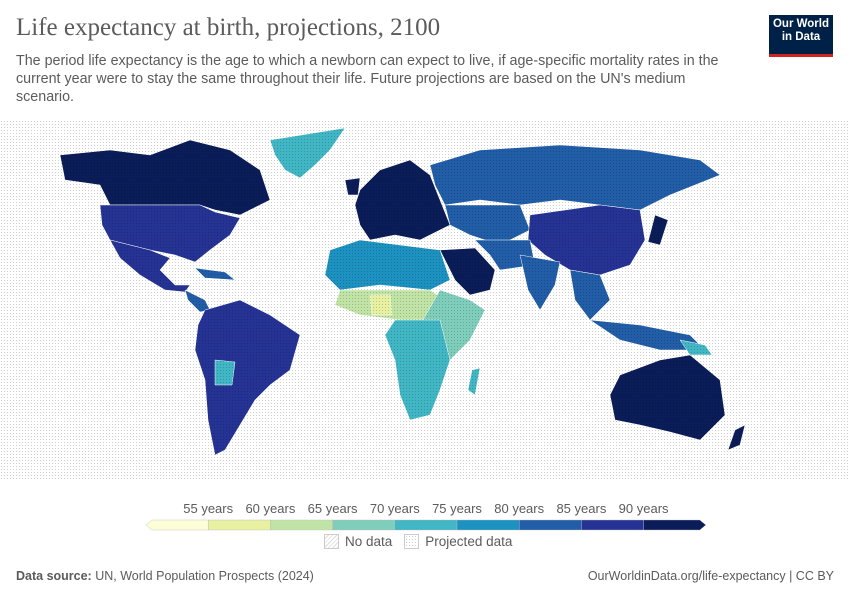 The image size is (850, 600). What do you see at coordinates (590, 295) in the screenshot?
I see `region-southeast-asia` at bounding box center [590, 295].